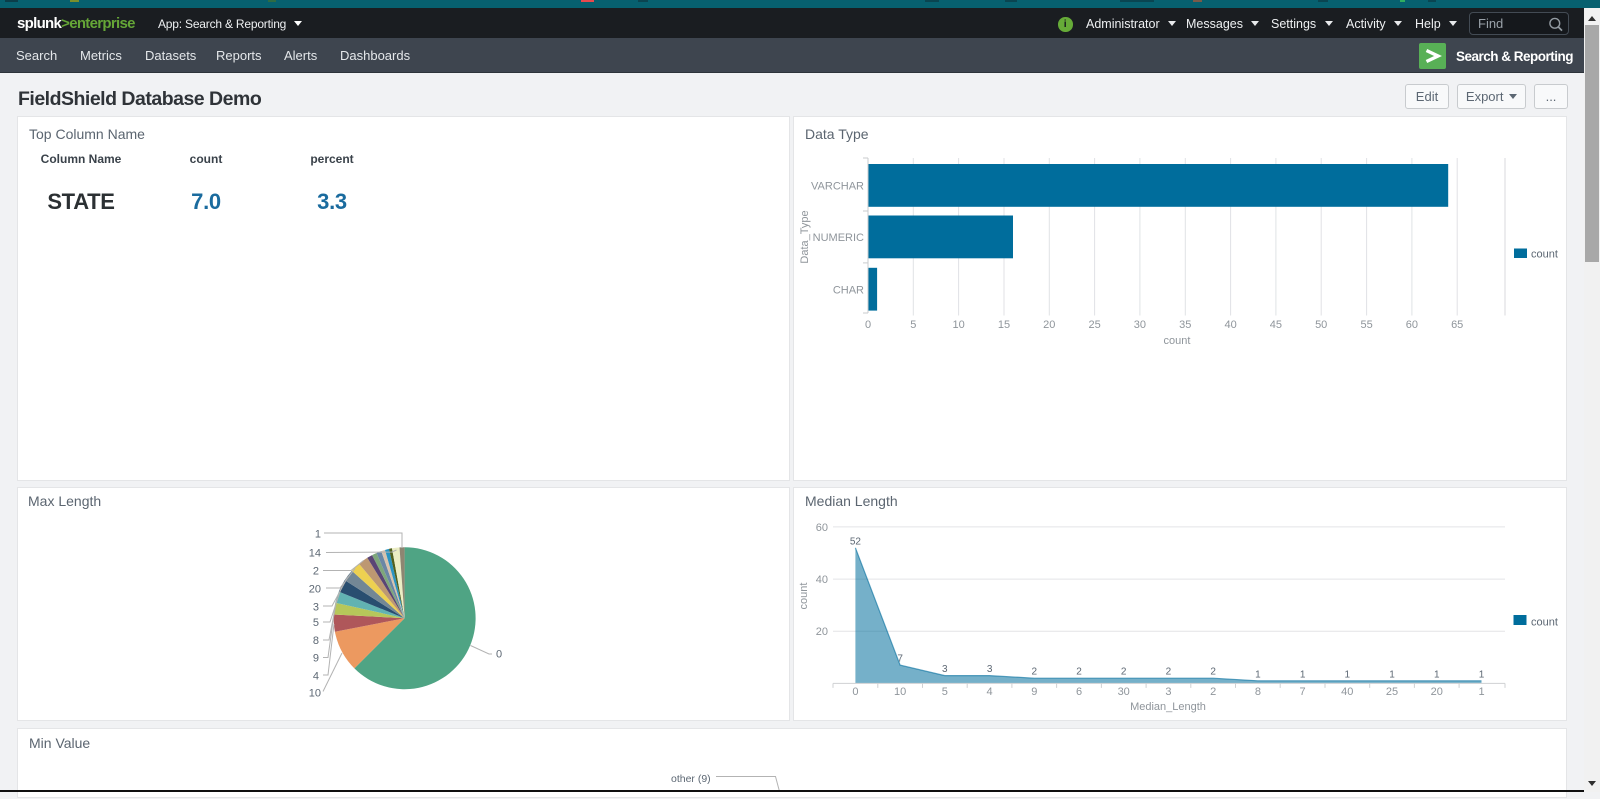 The width and height of the screenshot is (1600, 799). Describe the element at coordinates (1457, 325) in the screenshot. I see `svg-text: 65` at that location.